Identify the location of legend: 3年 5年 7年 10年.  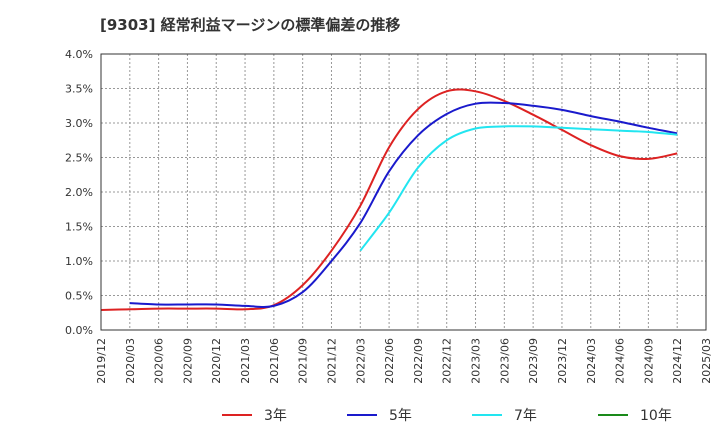
(447, 416).